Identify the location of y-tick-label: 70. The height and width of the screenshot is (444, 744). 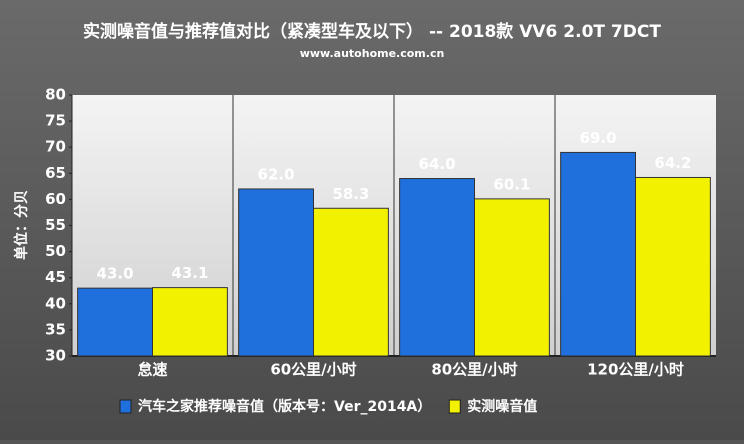
(55, 147).